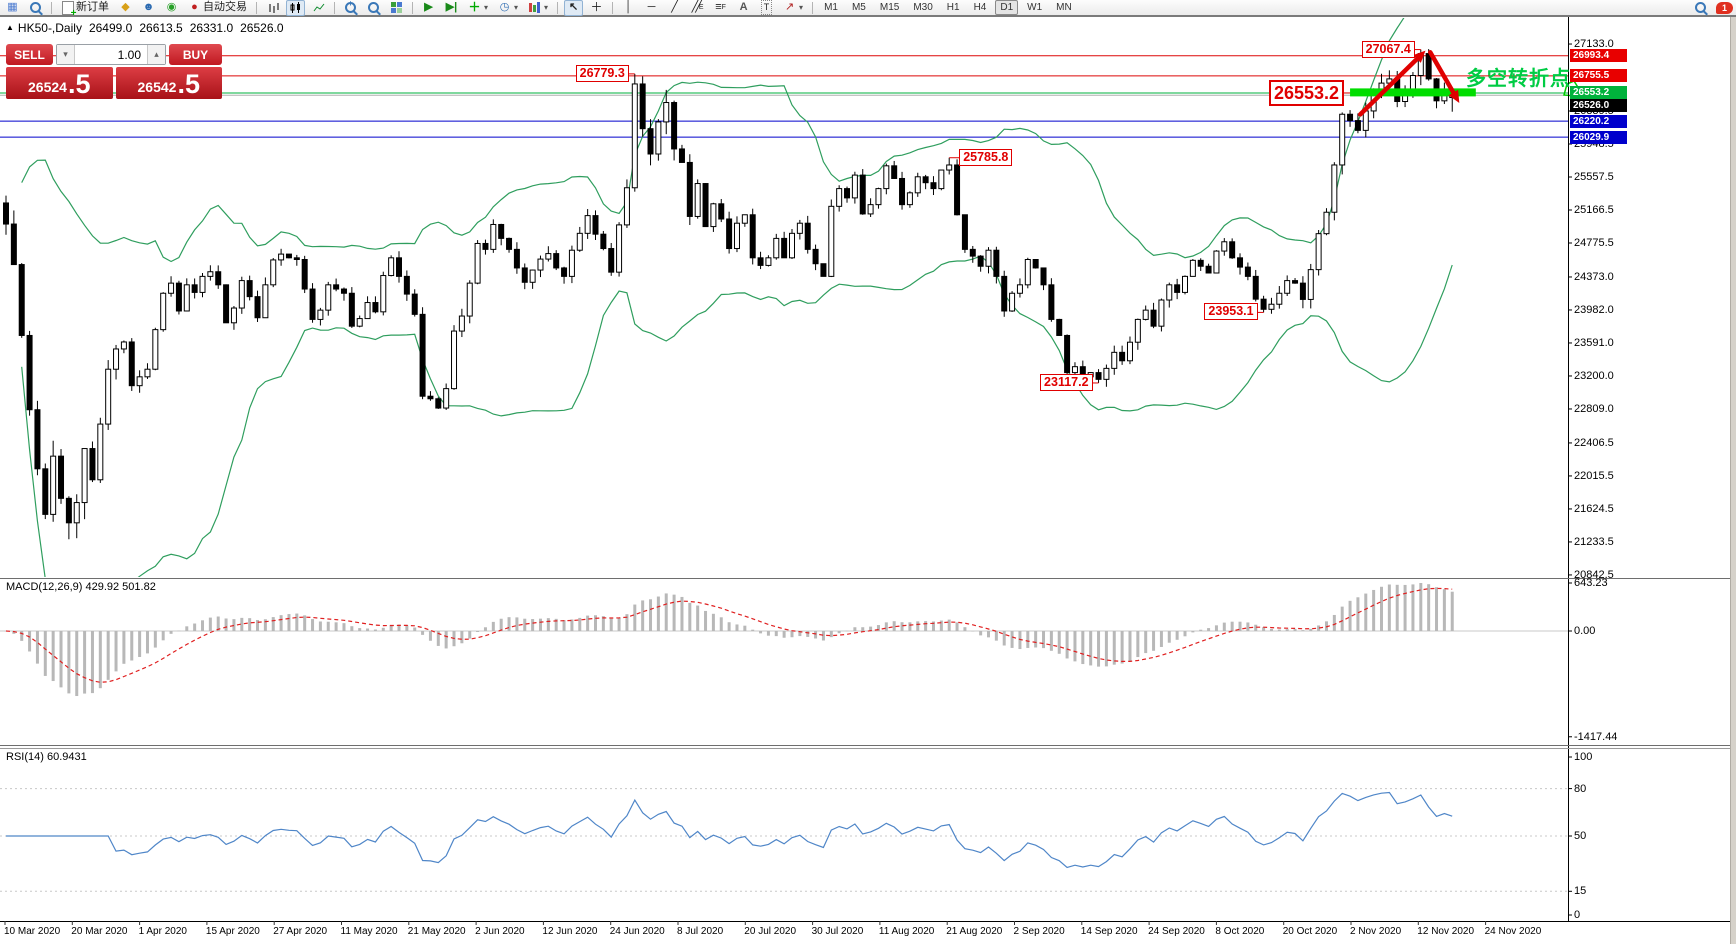 The height and width of the screenshot is (944, 1736). I want to click on metaeditor-button: ◆, so click(125, 8).